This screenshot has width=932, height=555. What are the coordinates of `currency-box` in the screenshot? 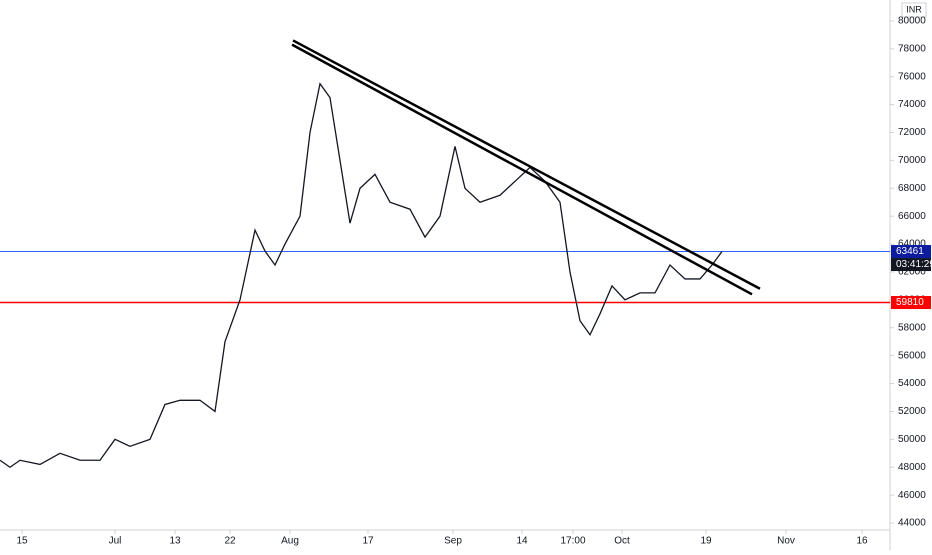 It's located at (914, 10).